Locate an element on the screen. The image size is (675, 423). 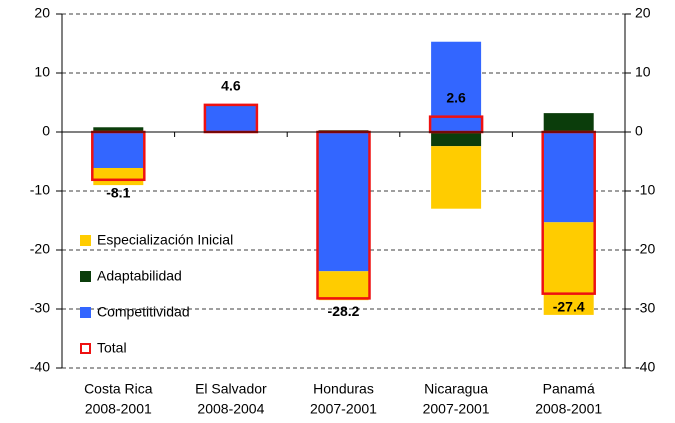
total-label: -28.2 is located at coordinates (344, 311).